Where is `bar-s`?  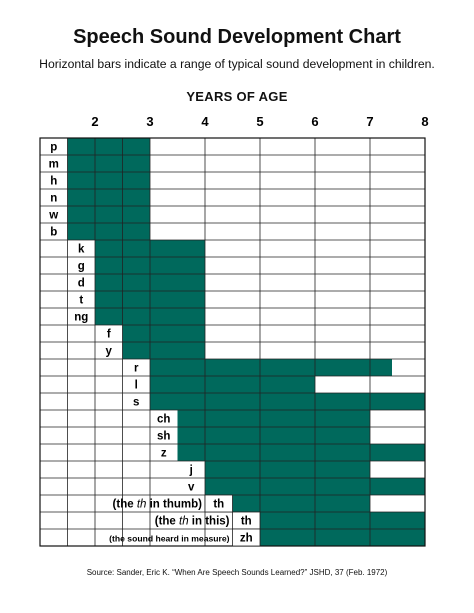 bar-s is located at coordinates (287, 401).